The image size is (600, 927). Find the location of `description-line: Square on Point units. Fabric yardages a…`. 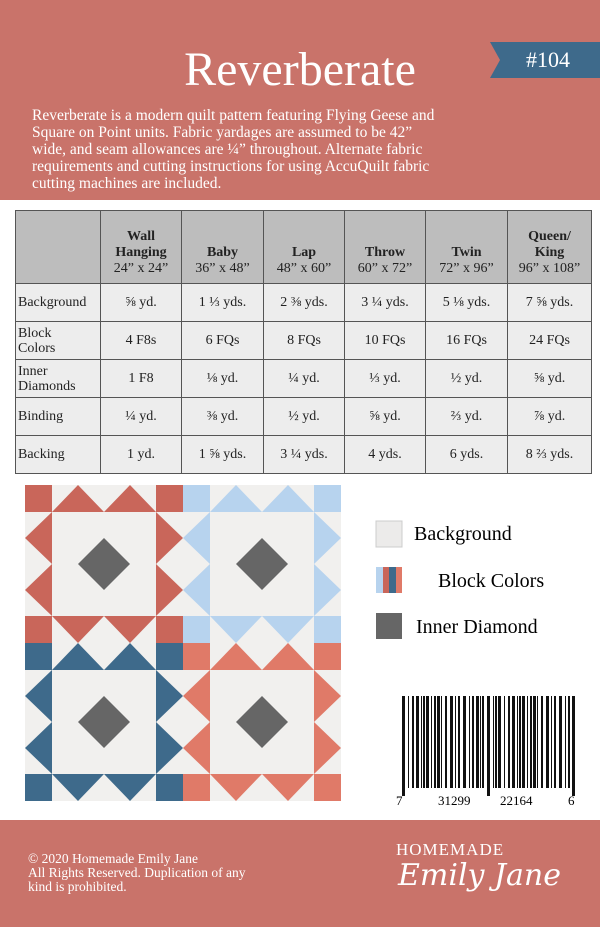

description-line: Square on Point units. Fabric yardages a… is located at coordinates (222, 132).